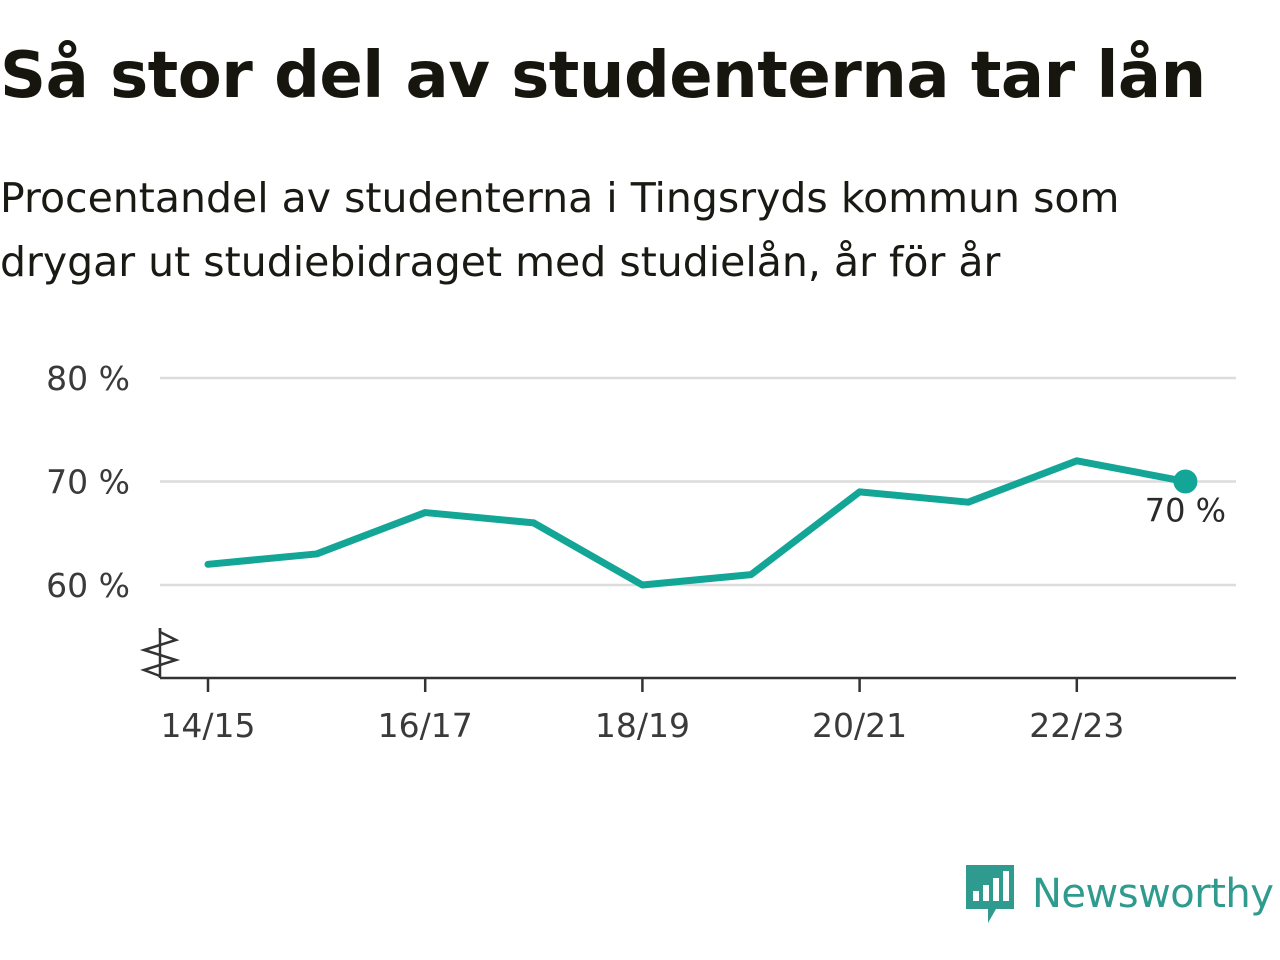 The image size is (1280, 960). I want to click on x-tick-label: 22/23, so click(1076, 725).